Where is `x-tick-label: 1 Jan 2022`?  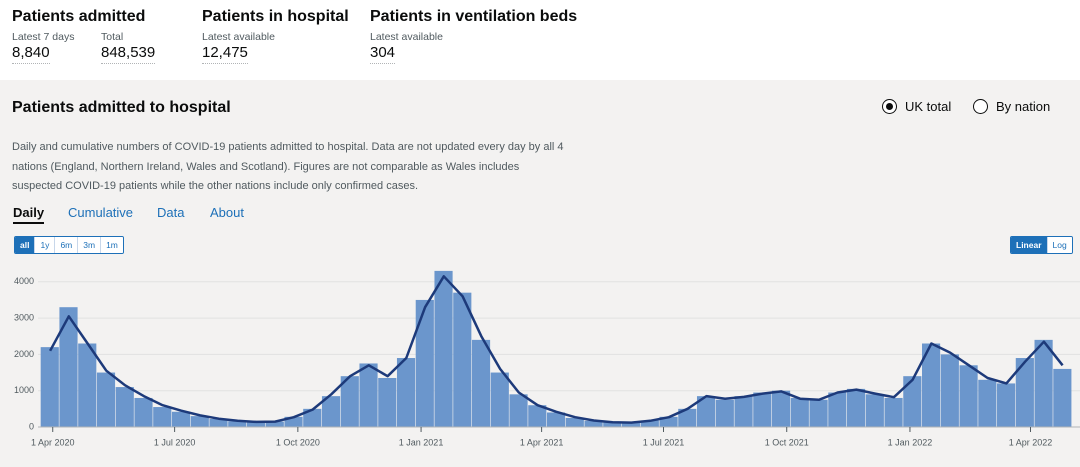 x-tick-label: 1 Jan 2022 is located at coordinates (910, 442).